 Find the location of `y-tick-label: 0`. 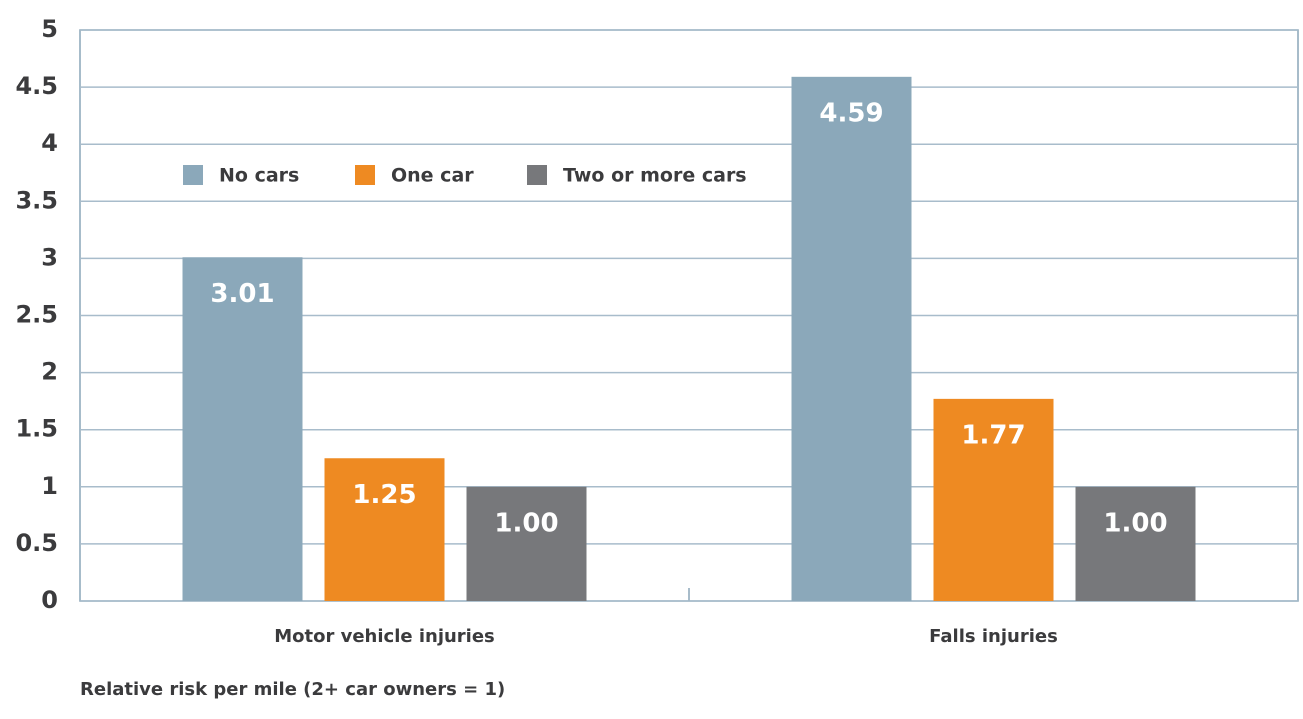

y-tick-label: 0 is located at coordinates (49, 600).